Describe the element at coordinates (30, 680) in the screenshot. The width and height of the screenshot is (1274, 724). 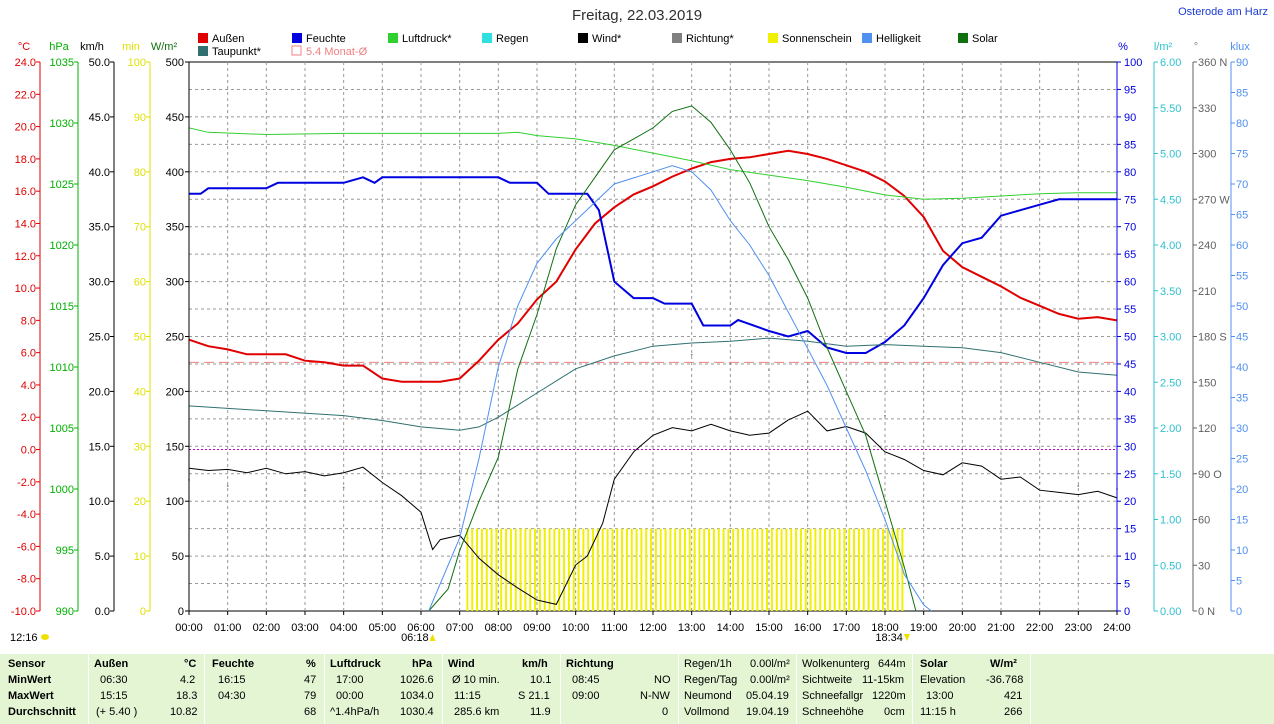
I see `row-label-min: MinWert` at that location.